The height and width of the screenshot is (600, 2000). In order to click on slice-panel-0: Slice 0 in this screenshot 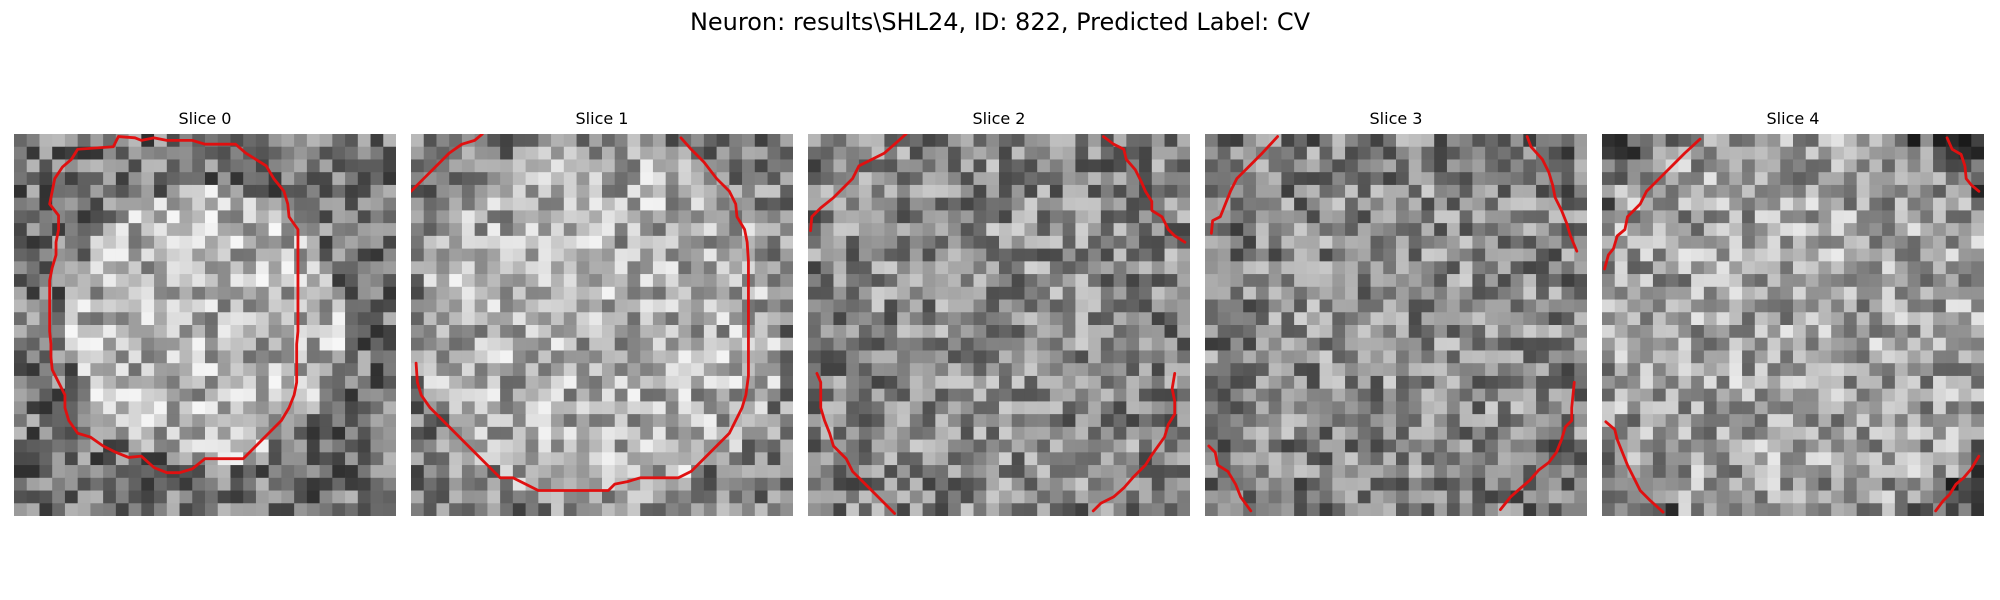, I will do `click(205, 313)`.